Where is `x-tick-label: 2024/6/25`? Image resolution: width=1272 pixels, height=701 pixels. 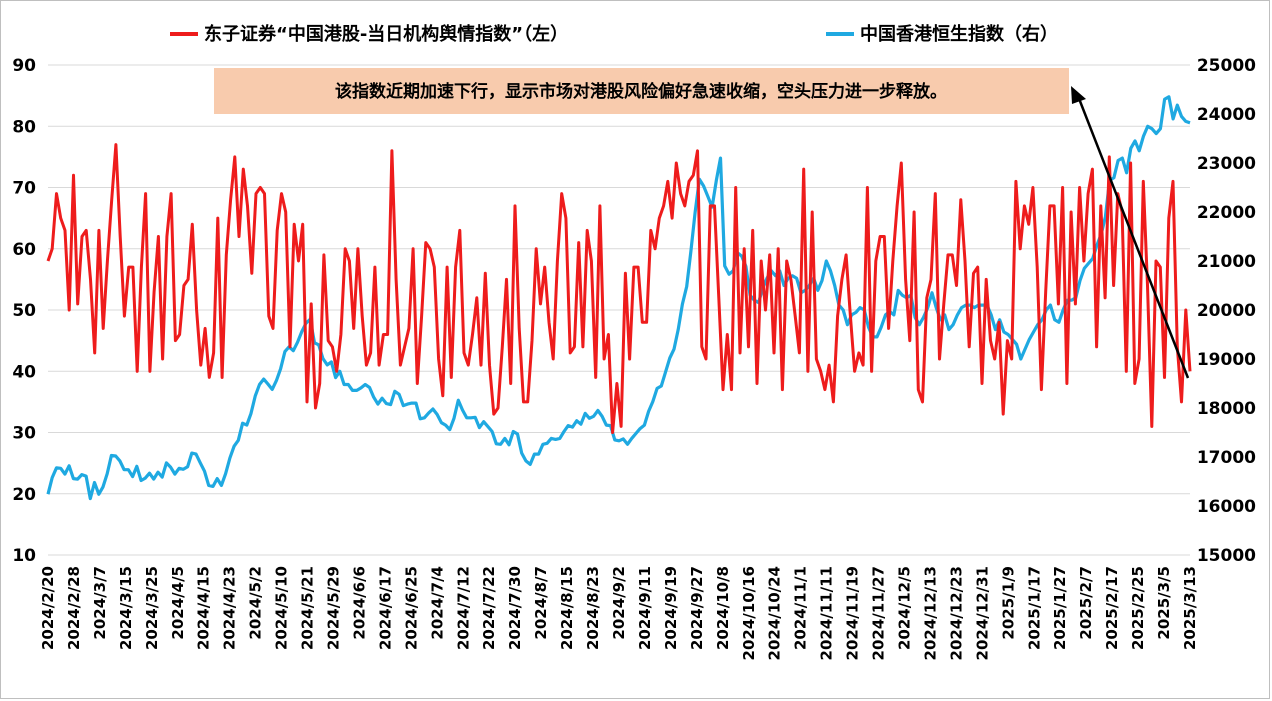 x-tick-label: 2024/6/25 is located at coordinates (411, 608).